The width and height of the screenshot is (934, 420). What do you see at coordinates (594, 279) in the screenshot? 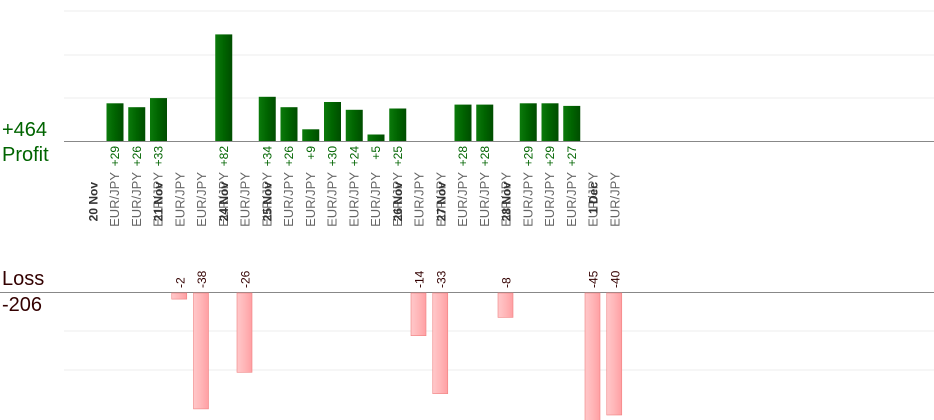
I see `loss-value-label: -45` at bounding box center [594, 279].